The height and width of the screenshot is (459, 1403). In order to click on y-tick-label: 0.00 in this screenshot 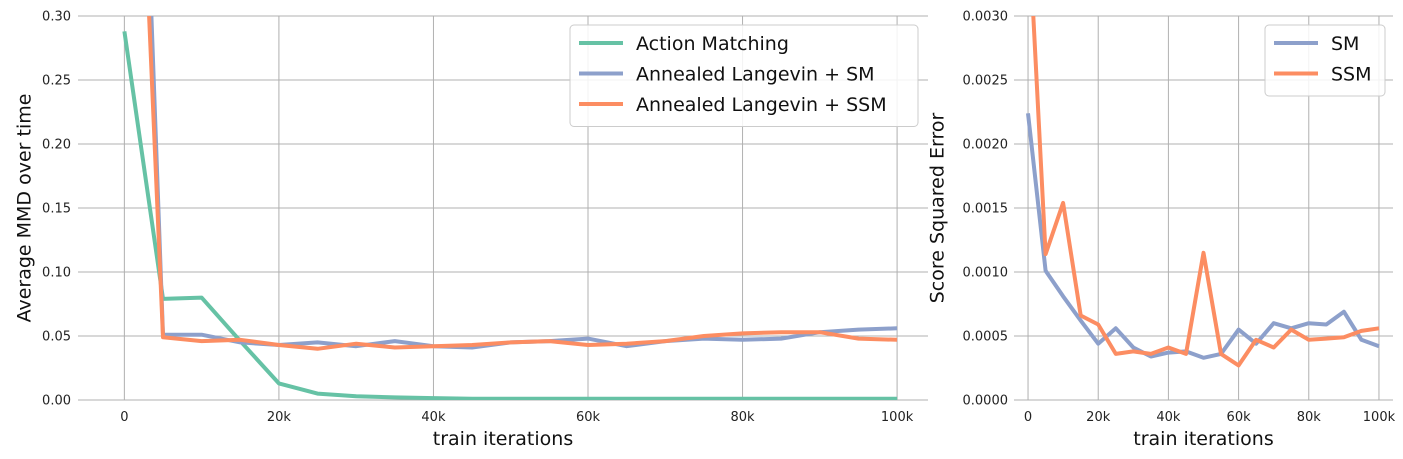, I will do `click(56, 401)`.